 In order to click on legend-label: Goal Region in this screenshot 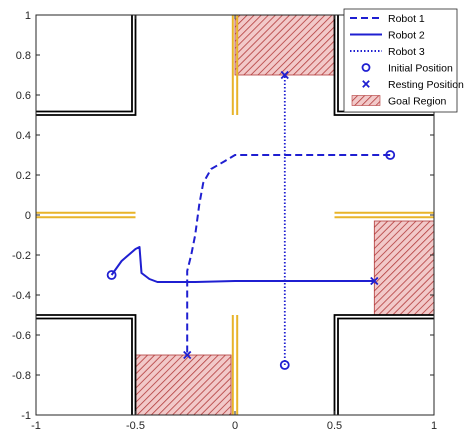, I will do `click(417, 101)`.